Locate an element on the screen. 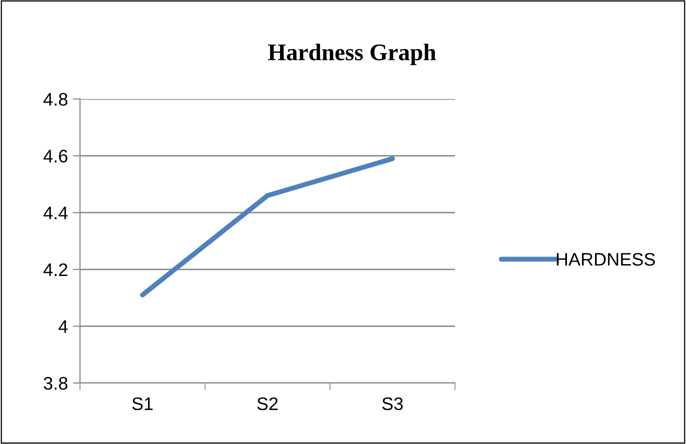 The height and width of the screenshot is (444, 686). x-tick-label: S2 is located at coordinates (267, 403).